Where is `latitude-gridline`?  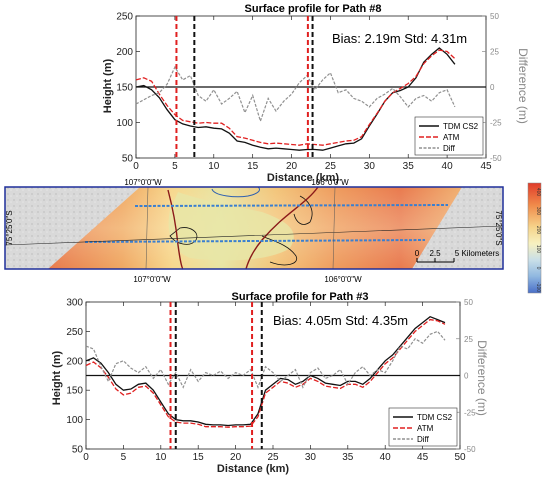 latitude-gridline is located at coordinates (254, 235).